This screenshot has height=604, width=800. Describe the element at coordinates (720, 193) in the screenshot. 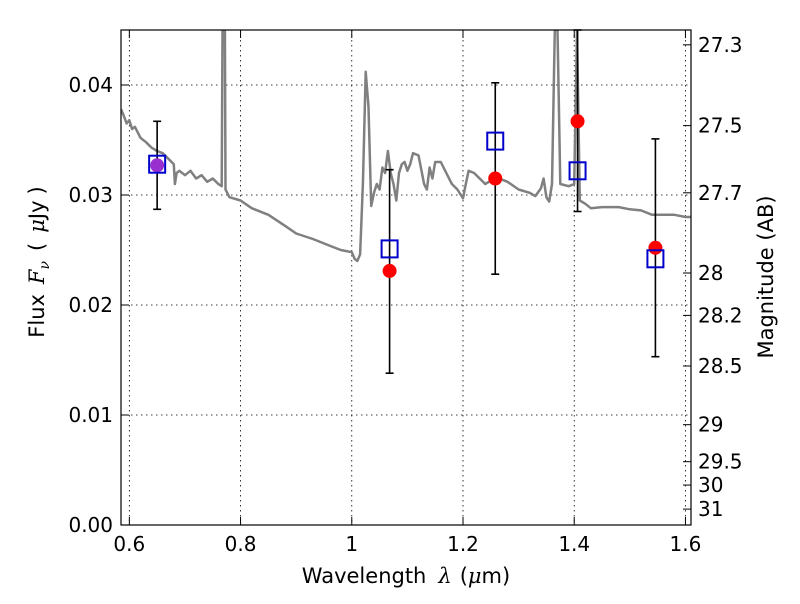

I see `magnitude-tick-label: 27.7` at that location.